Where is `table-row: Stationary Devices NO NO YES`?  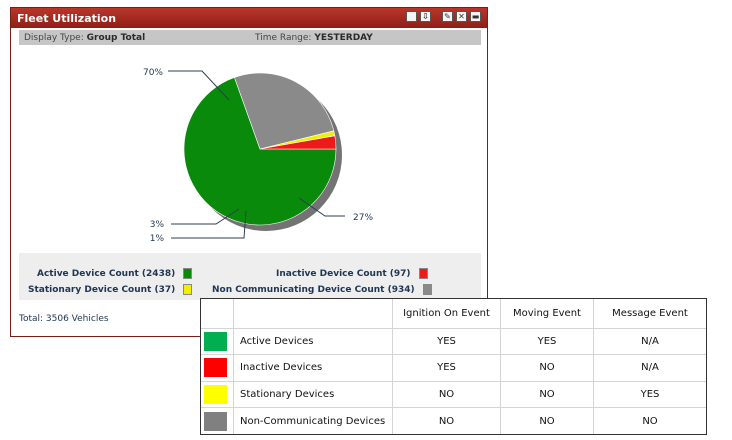
table-row: Stationary Devices NO NO YES is located at coordinates (453, 394).